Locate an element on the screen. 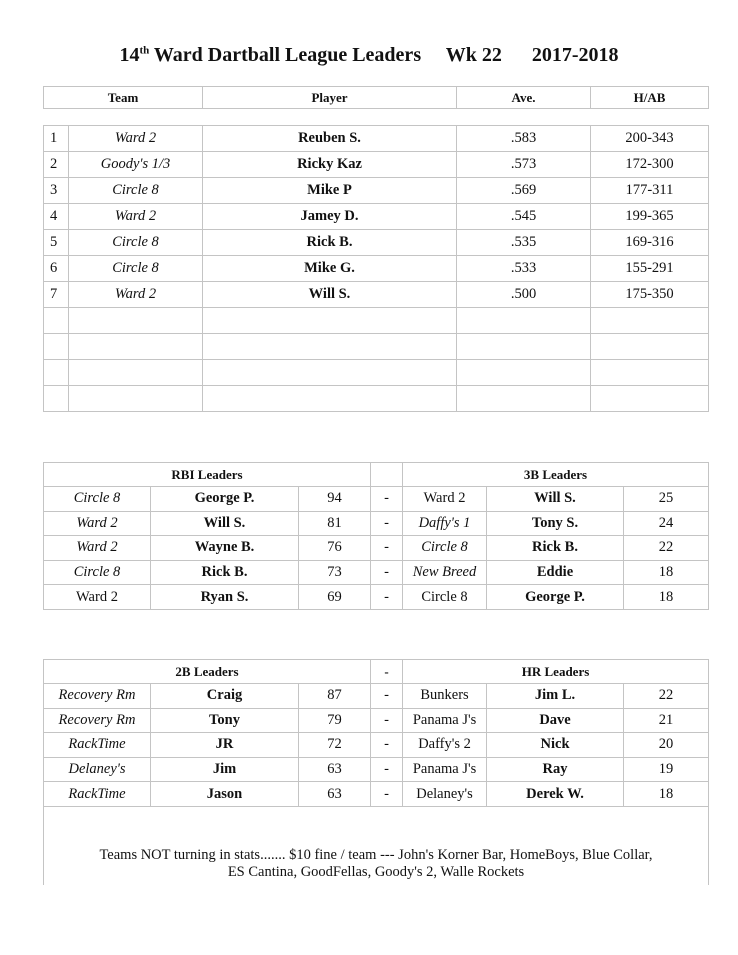 The height and width of the screenshot is (955, 738). separator-cell is located at coordinates (386, 474).